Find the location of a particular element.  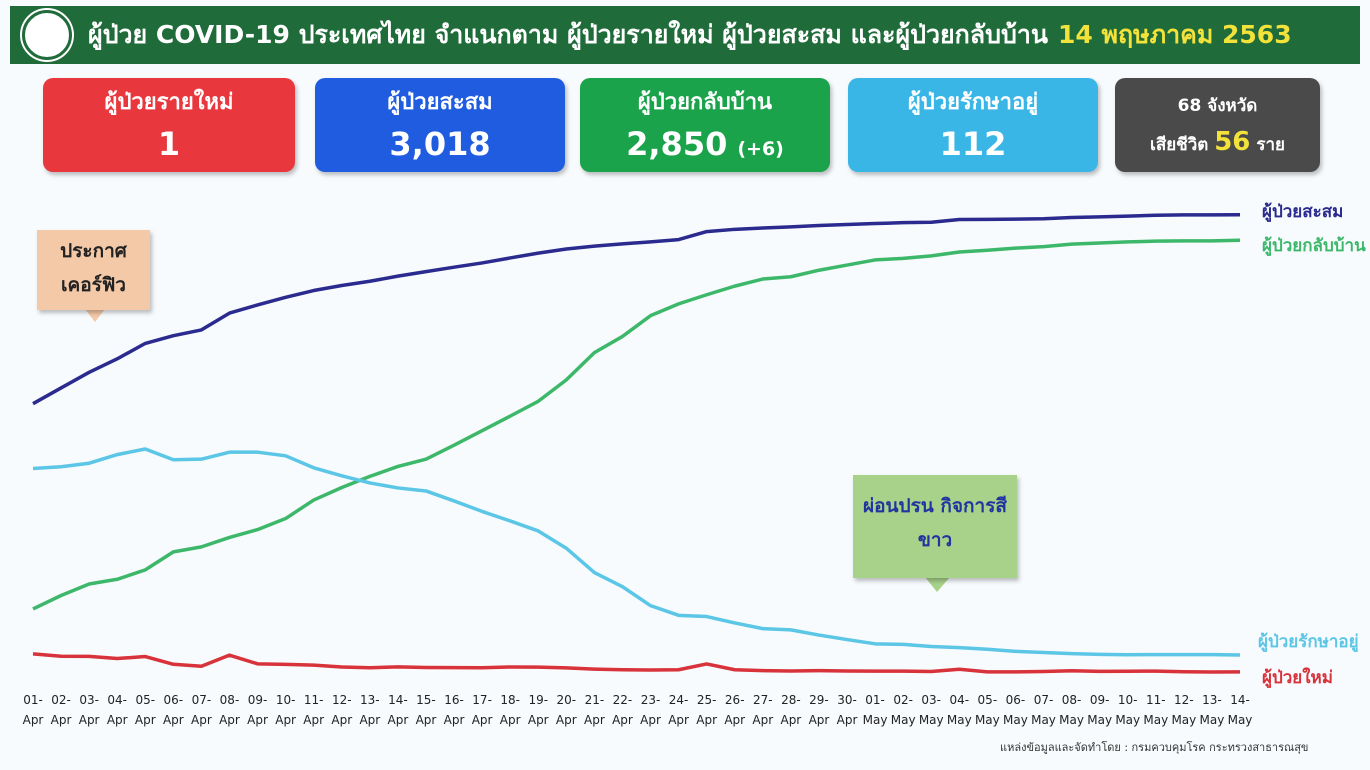

x-tick-label: 15- Apr is located at coordinates (426, 710).